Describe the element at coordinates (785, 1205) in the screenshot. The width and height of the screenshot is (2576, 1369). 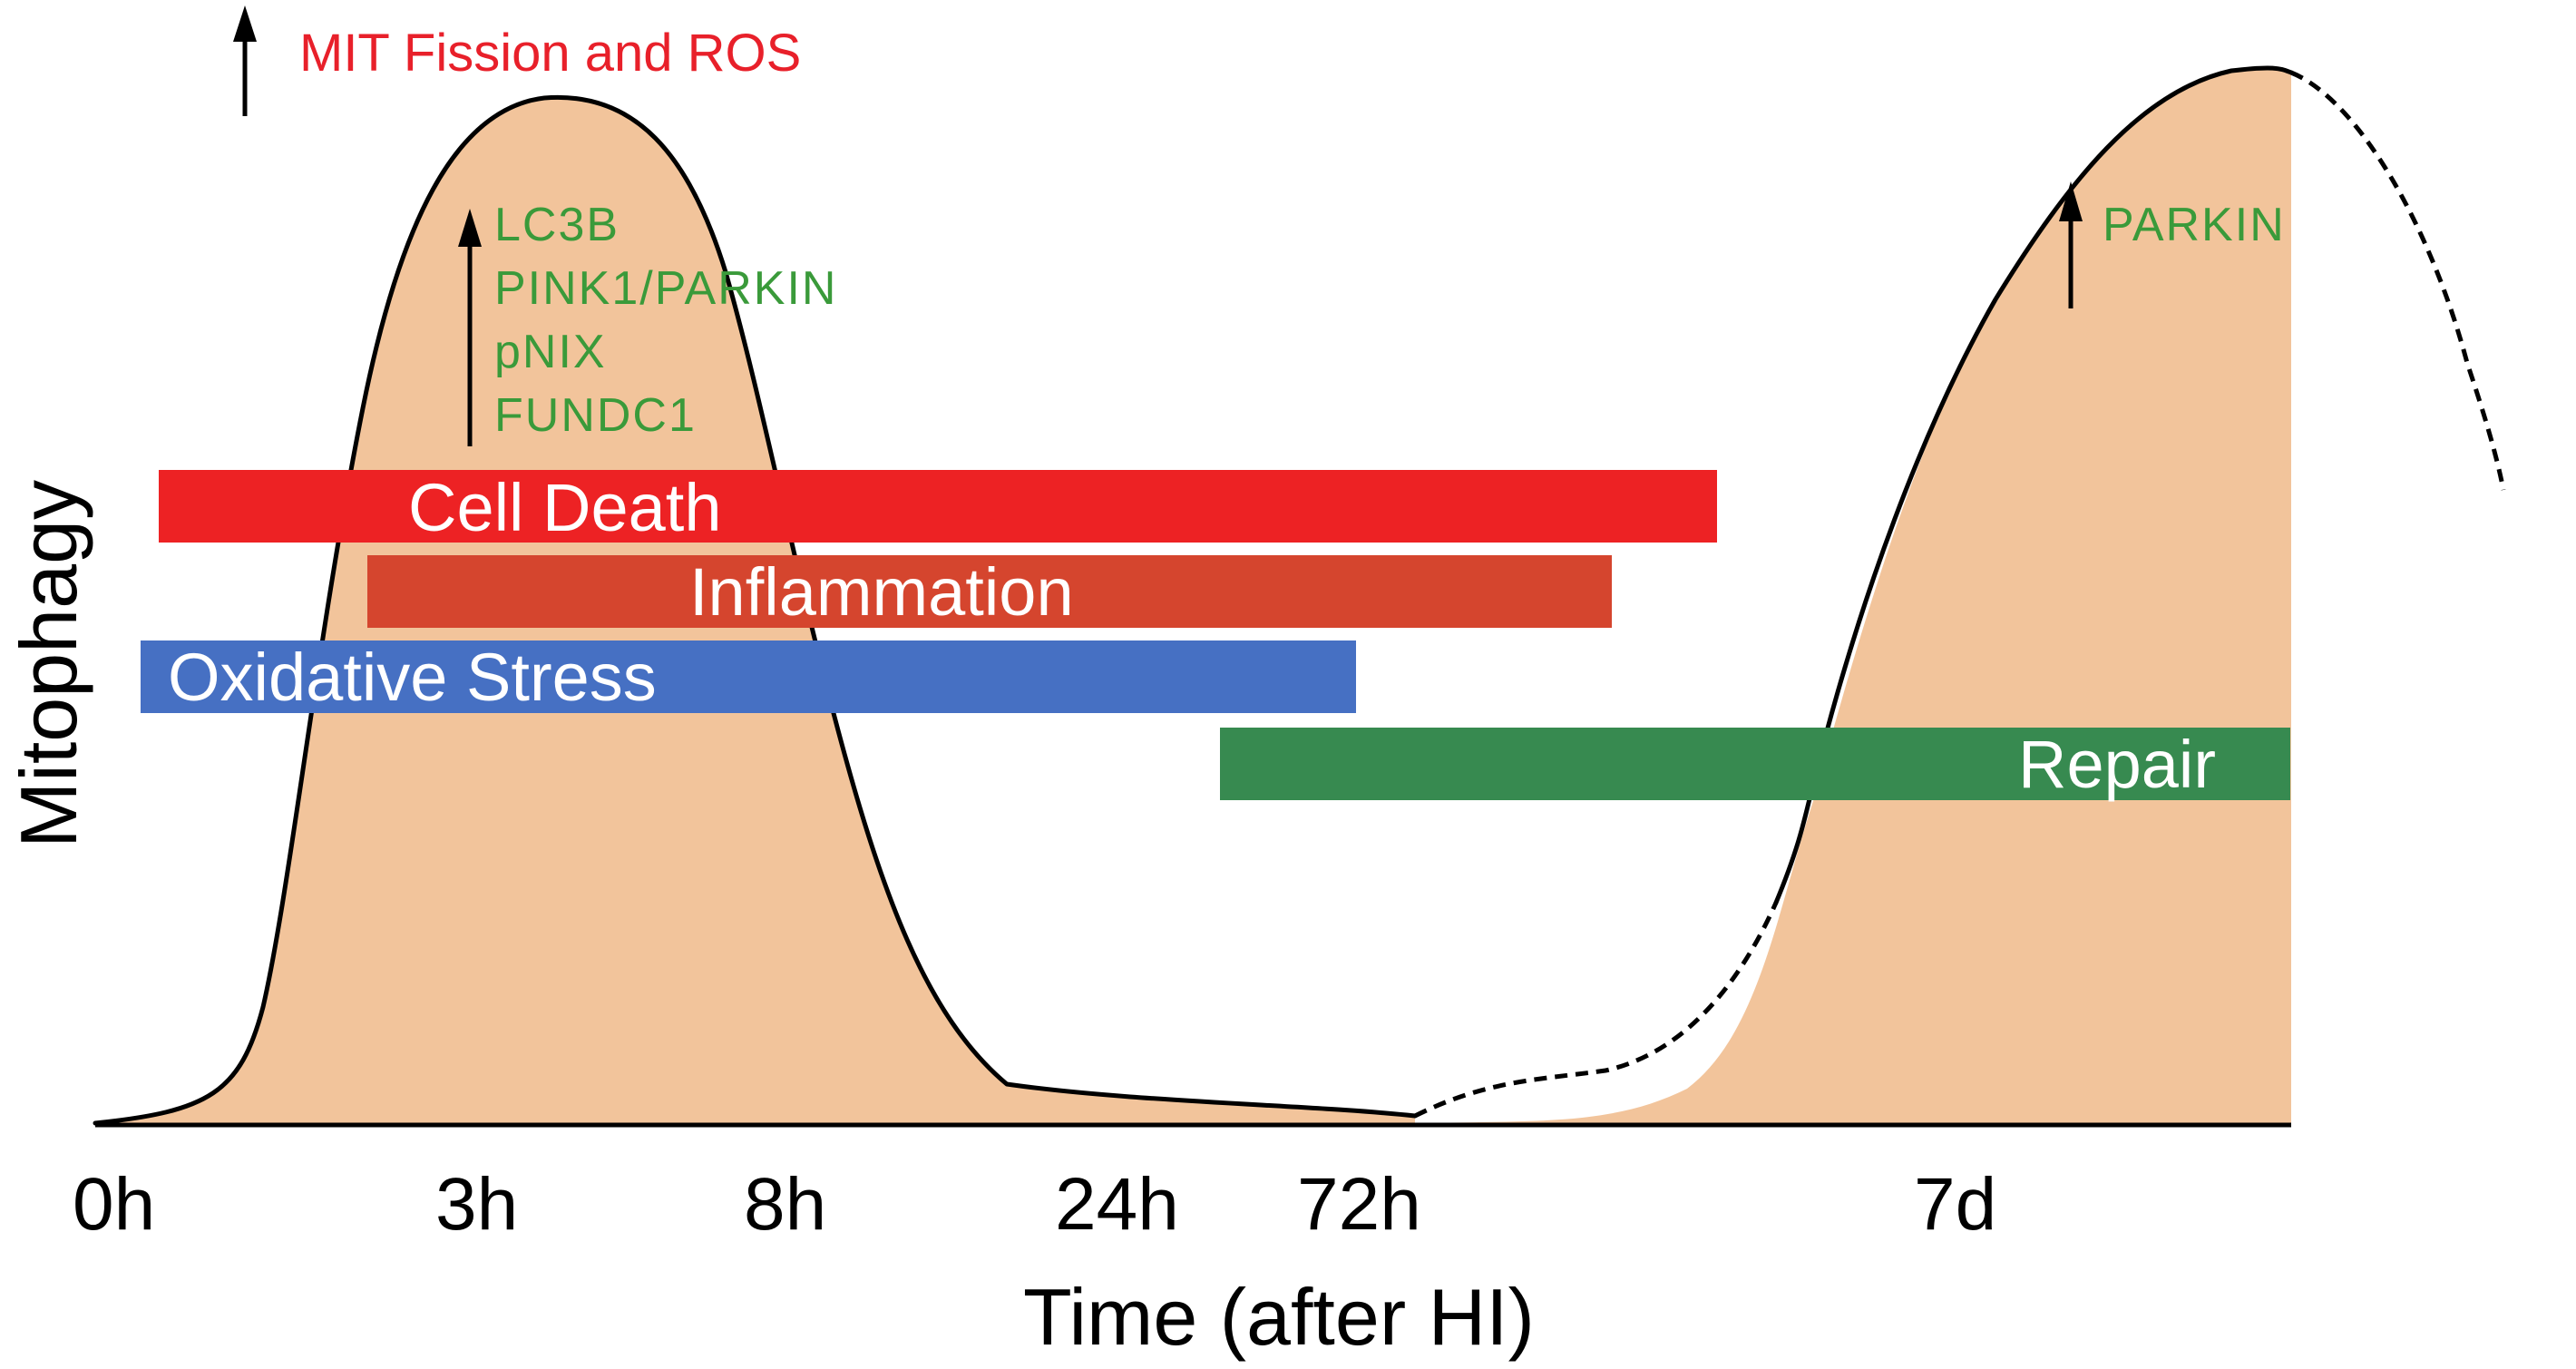
I see `tick-8h: 8h` at that location.